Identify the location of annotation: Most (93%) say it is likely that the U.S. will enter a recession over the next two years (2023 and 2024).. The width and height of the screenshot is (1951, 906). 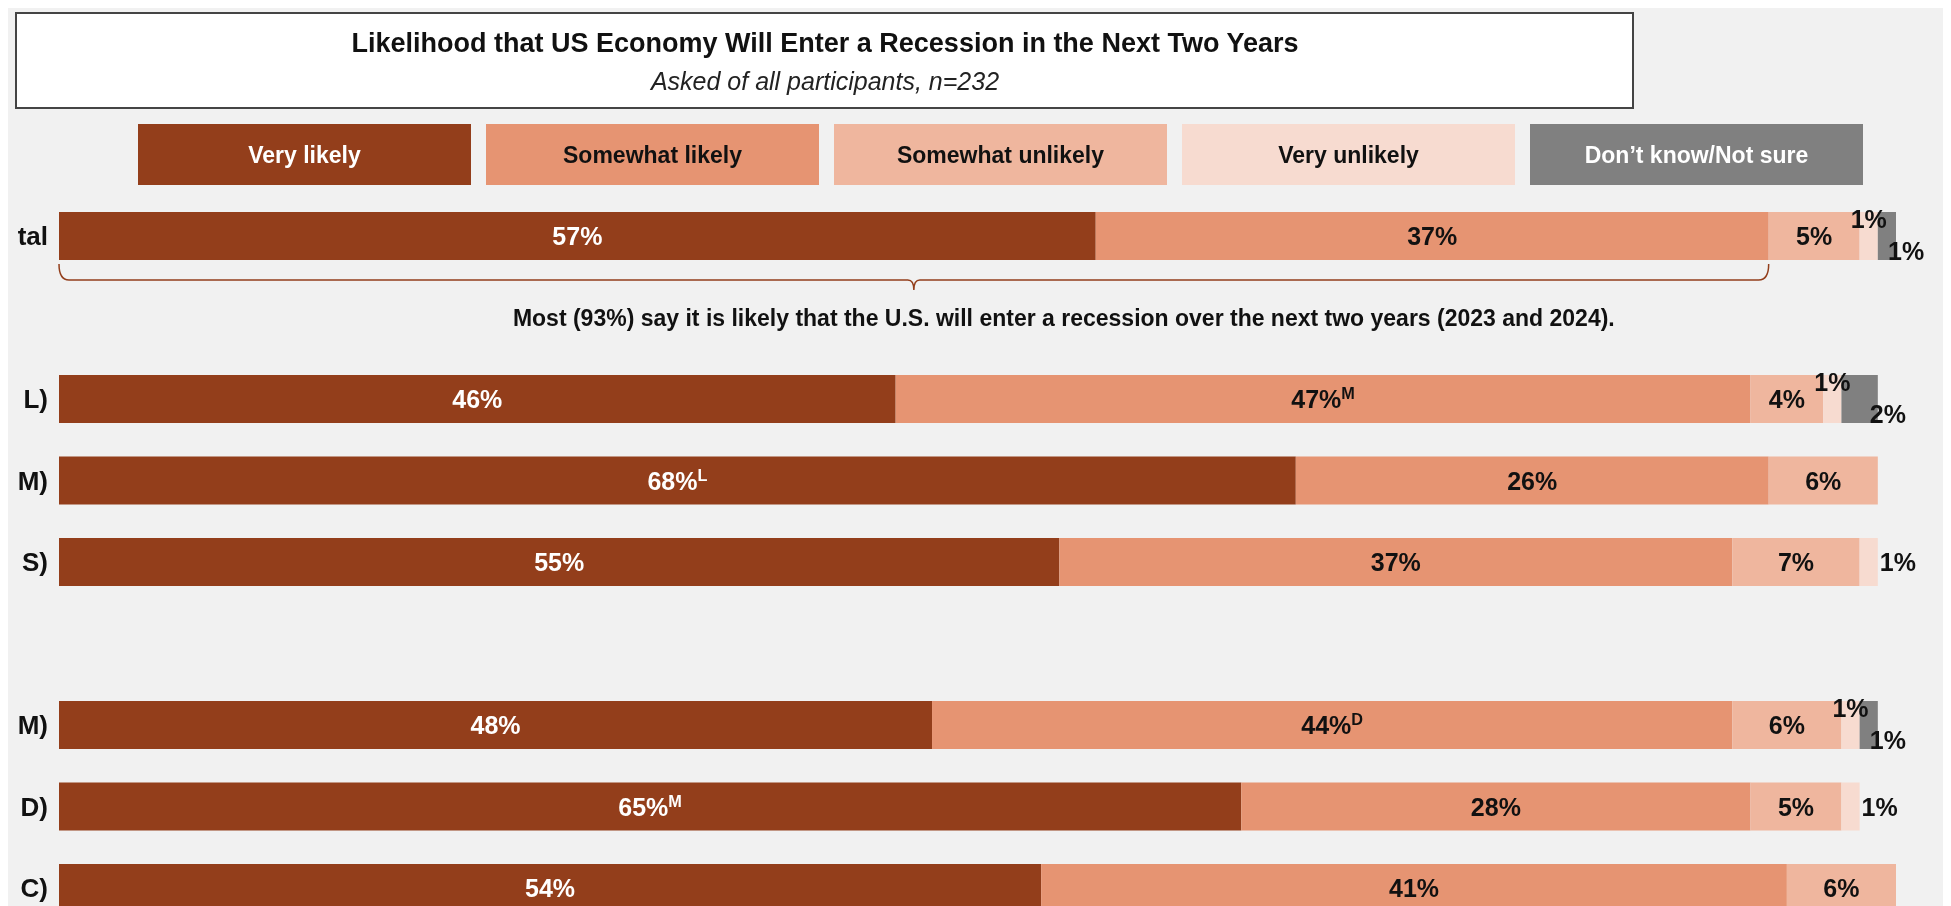
(1063, 318).